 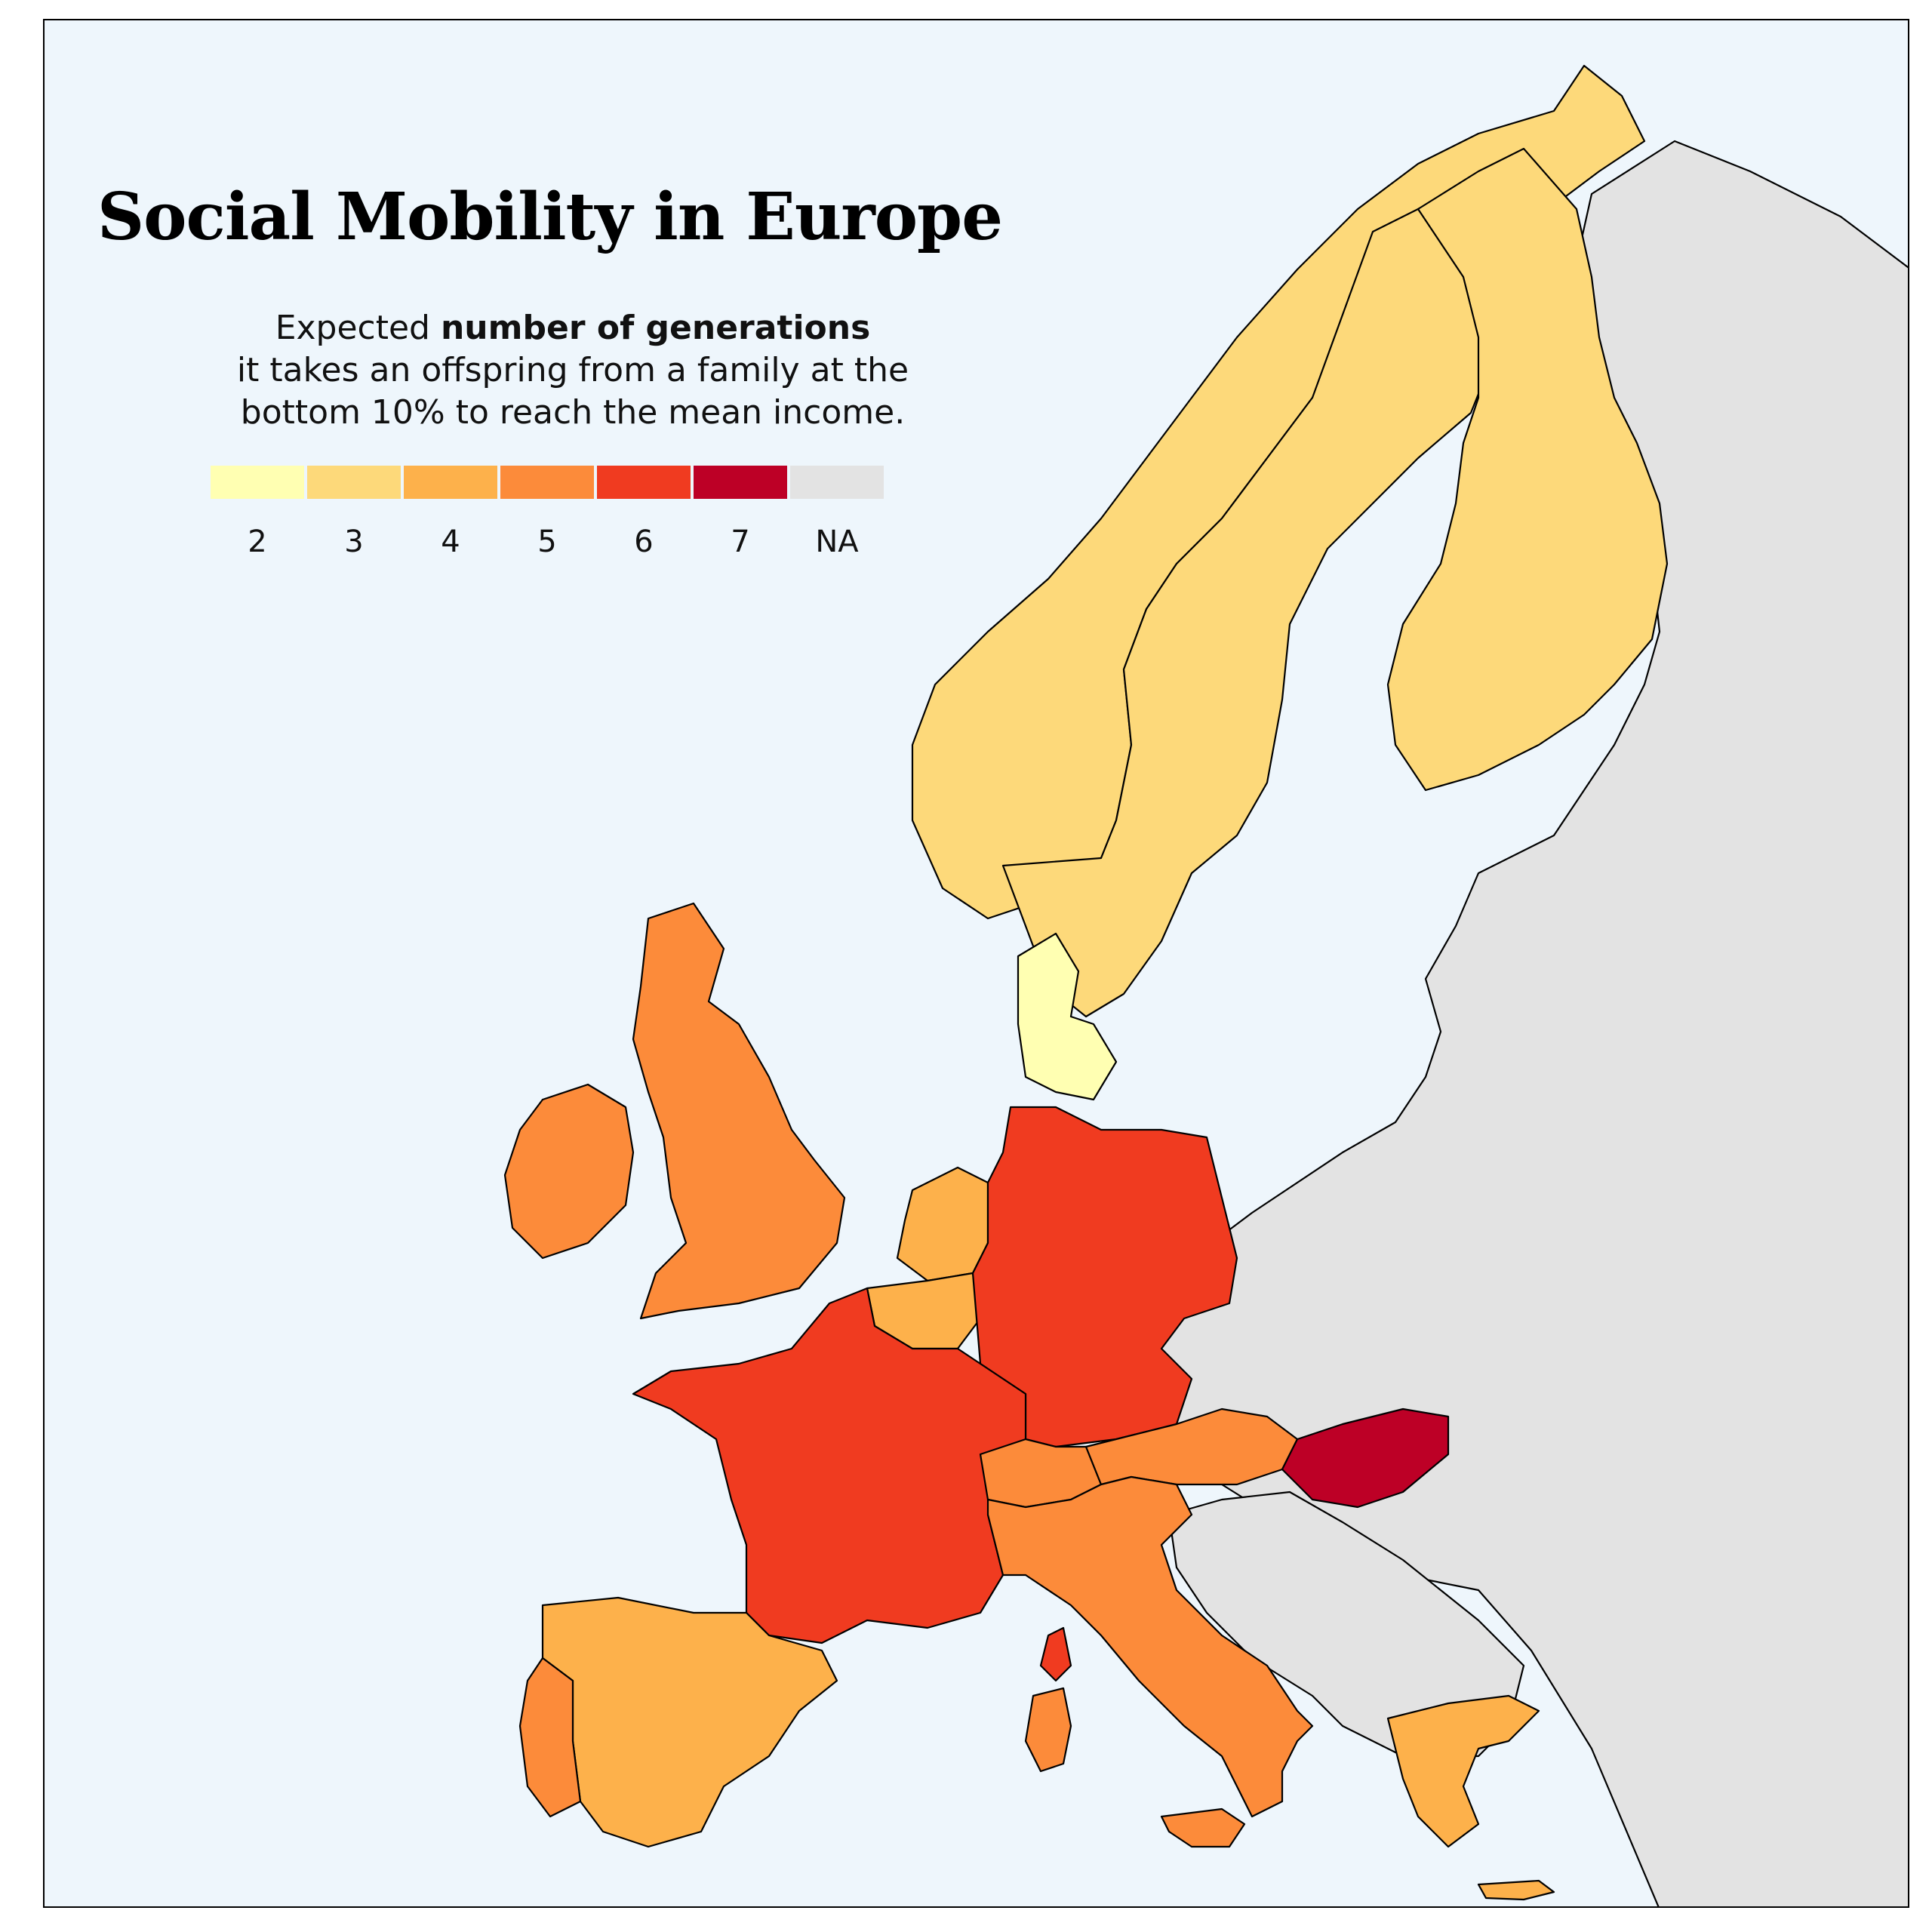 I want to click on legend-label-7: 7, so click(x=740, y=542).